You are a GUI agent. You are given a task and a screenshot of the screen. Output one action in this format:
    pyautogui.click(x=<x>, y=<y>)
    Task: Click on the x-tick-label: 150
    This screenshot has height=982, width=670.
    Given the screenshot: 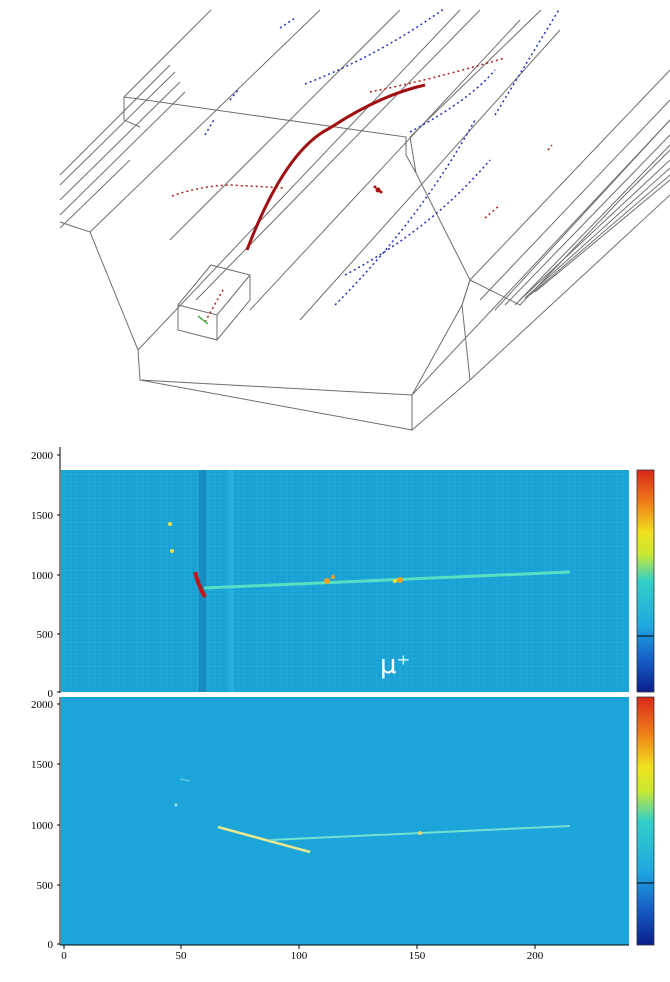 What is the action you would take?
    pyautogui.click(x=417, y=956)
    